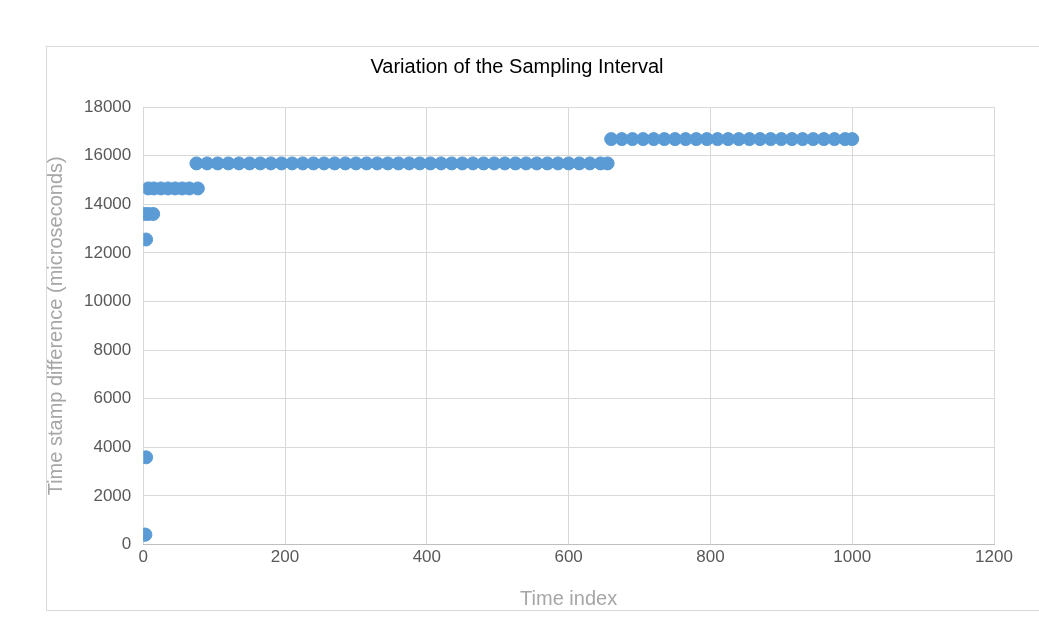 The height and width of the screenshot is (635, 1039). I want to click on y-tick-label: 14000, so click(107, 203).